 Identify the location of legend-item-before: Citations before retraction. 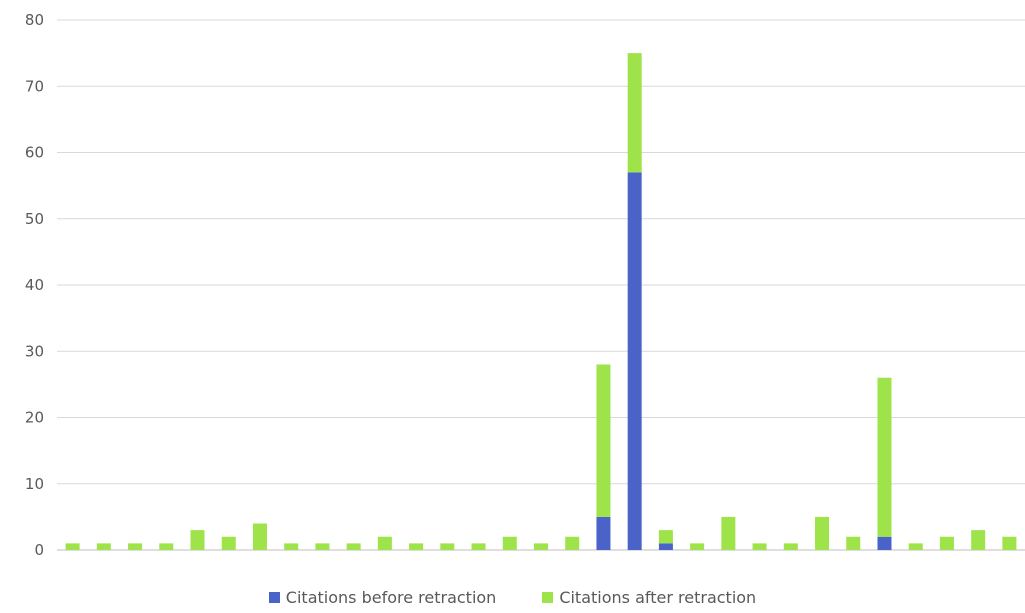
(382, 597).